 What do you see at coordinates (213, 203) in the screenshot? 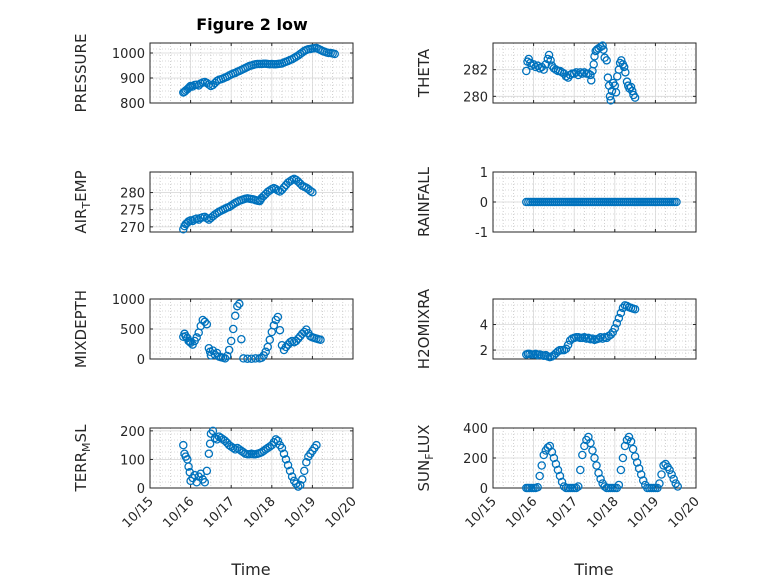
I see `subplot-2: 270 275 280 AIRTEMP` at bounding box center [213, 203].